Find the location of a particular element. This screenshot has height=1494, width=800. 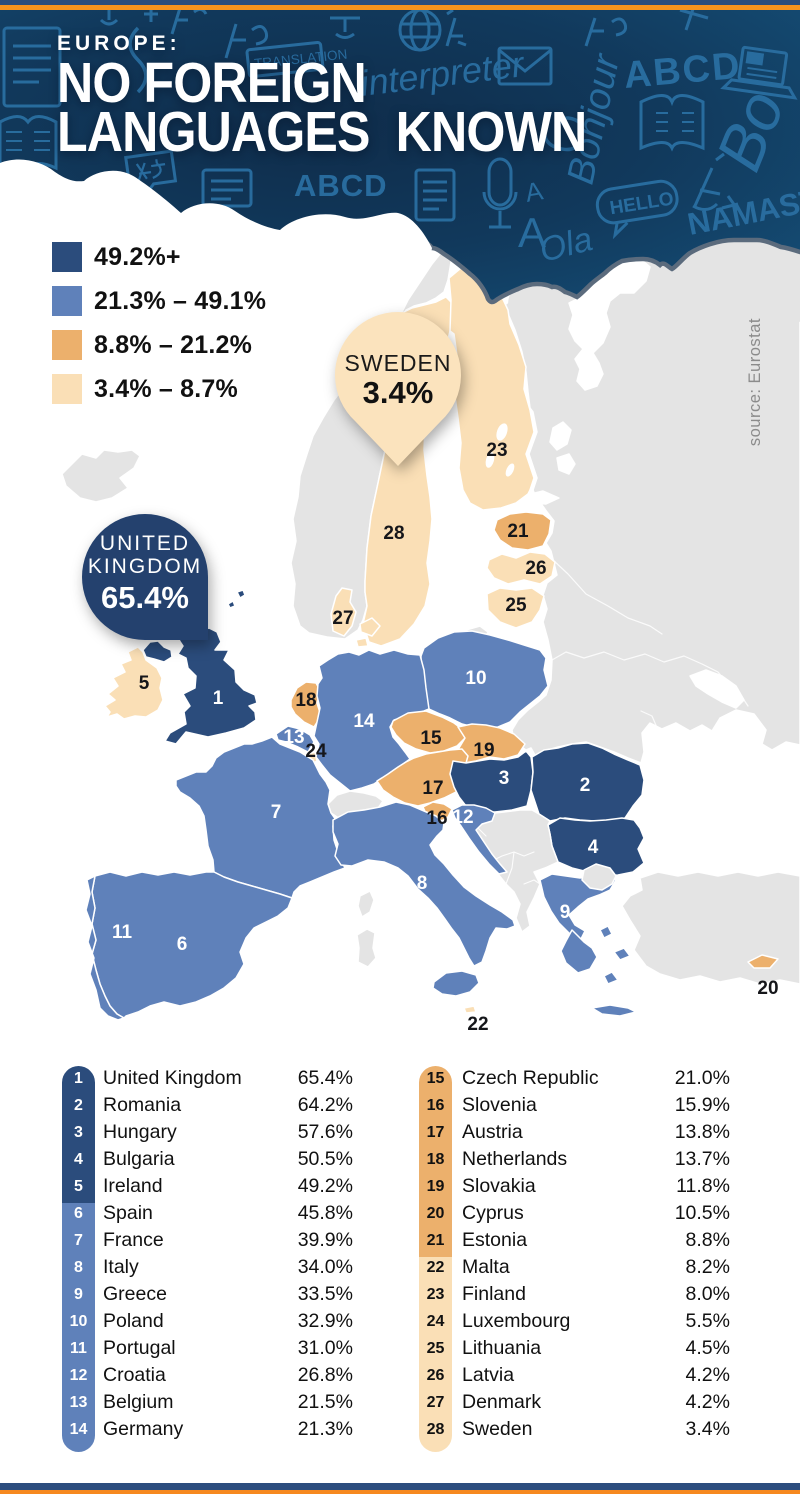

svg-text: 7 is located at coordinates (276, 812).